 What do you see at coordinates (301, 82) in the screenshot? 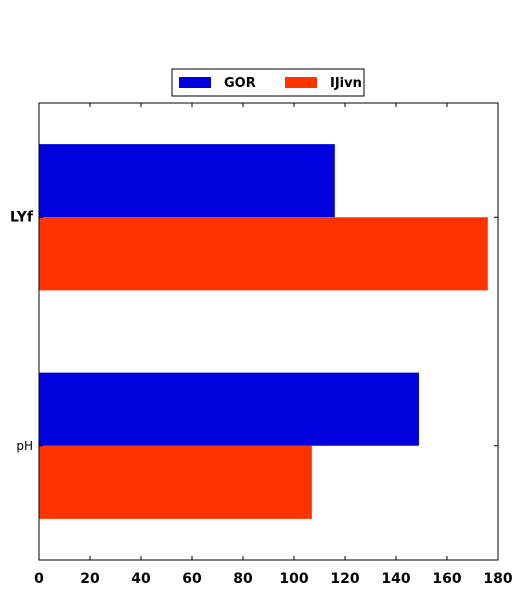
I see `legend-swatch-ijivn` at bounding box center [301, 82].